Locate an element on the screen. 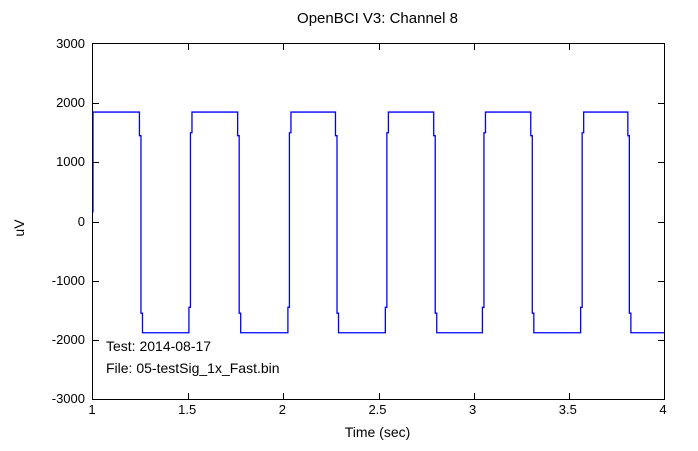  x-tick-label: 1.5 is located at coordinates (187, 409).